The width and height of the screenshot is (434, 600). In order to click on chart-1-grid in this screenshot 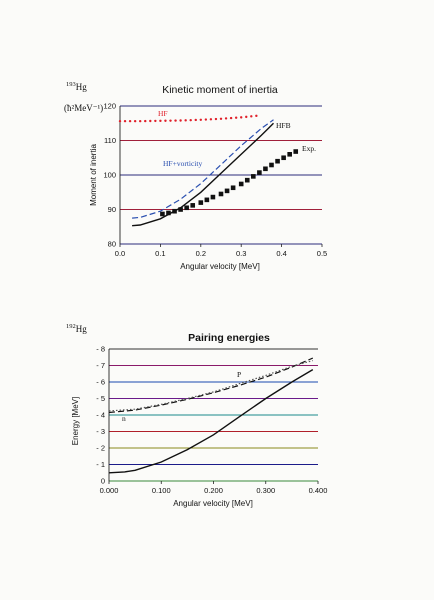, I will do `click(221, 175)`.